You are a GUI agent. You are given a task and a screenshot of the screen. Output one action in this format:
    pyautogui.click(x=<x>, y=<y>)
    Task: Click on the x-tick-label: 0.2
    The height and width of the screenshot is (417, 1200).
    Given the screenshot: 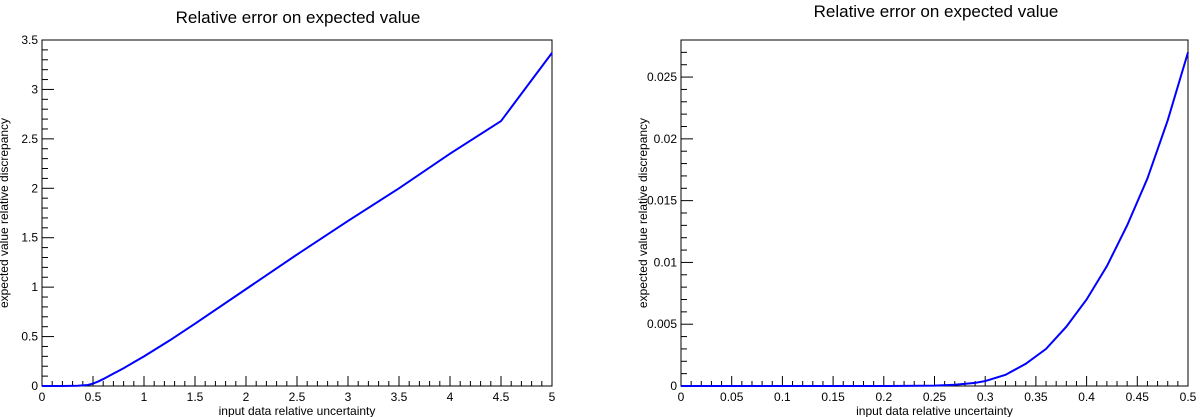 What is the action you would take?
    pyautogui.click(x=883, y=397)
    